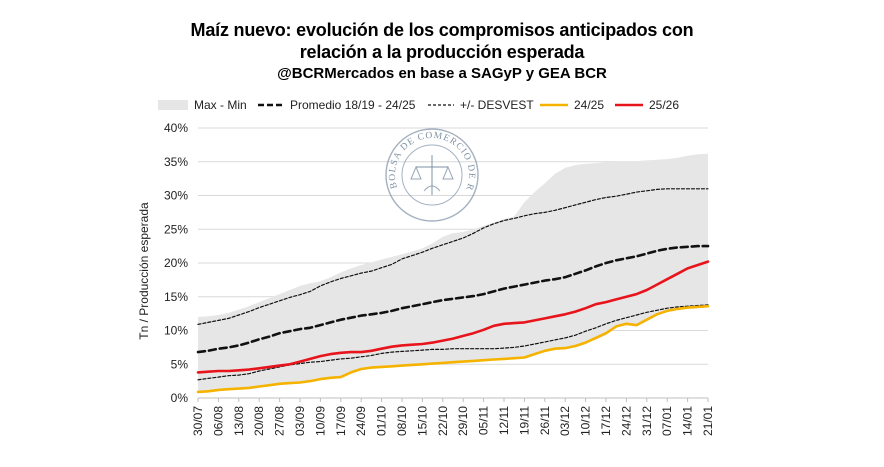 This screenshot has height=467, width=884. Describe the element at coordinates (180, 364) in the screenshot. I see `y-tick-label: 5%` at that location.